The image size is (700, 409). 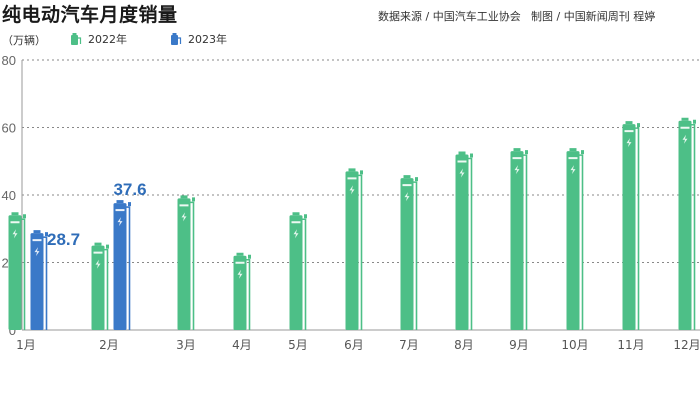 I want to click on data-label-2023: 28.7, so click(x=63, y=239).